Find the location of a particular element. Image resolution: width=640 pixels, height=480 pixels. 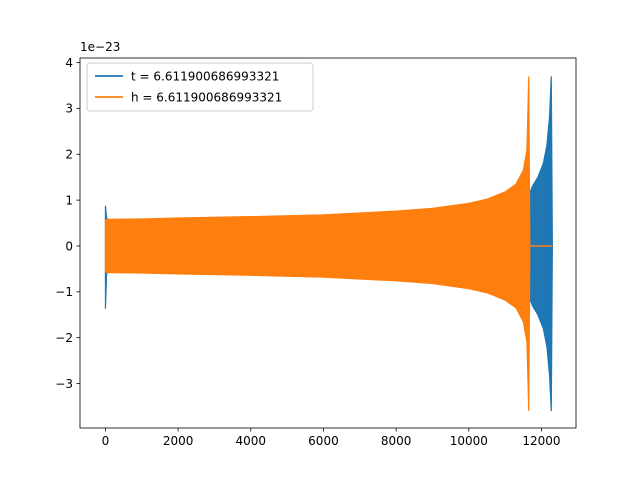

legend-box is located at coordinates (200, 87).